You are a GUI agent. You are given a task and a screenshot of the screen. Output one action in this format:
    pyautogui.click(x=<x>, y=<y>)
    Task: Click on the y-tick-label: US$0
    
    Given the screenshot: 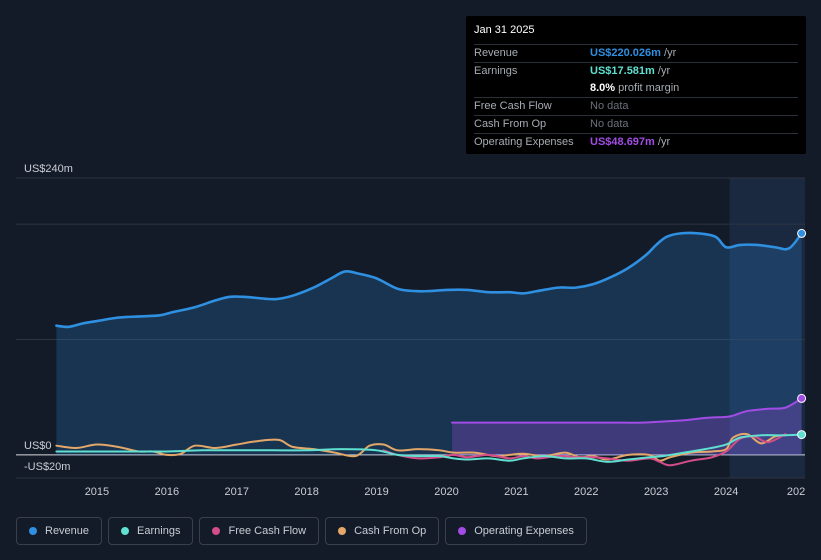 What is the action you would take?
    pyautogui.click(x=38, y=446)
    